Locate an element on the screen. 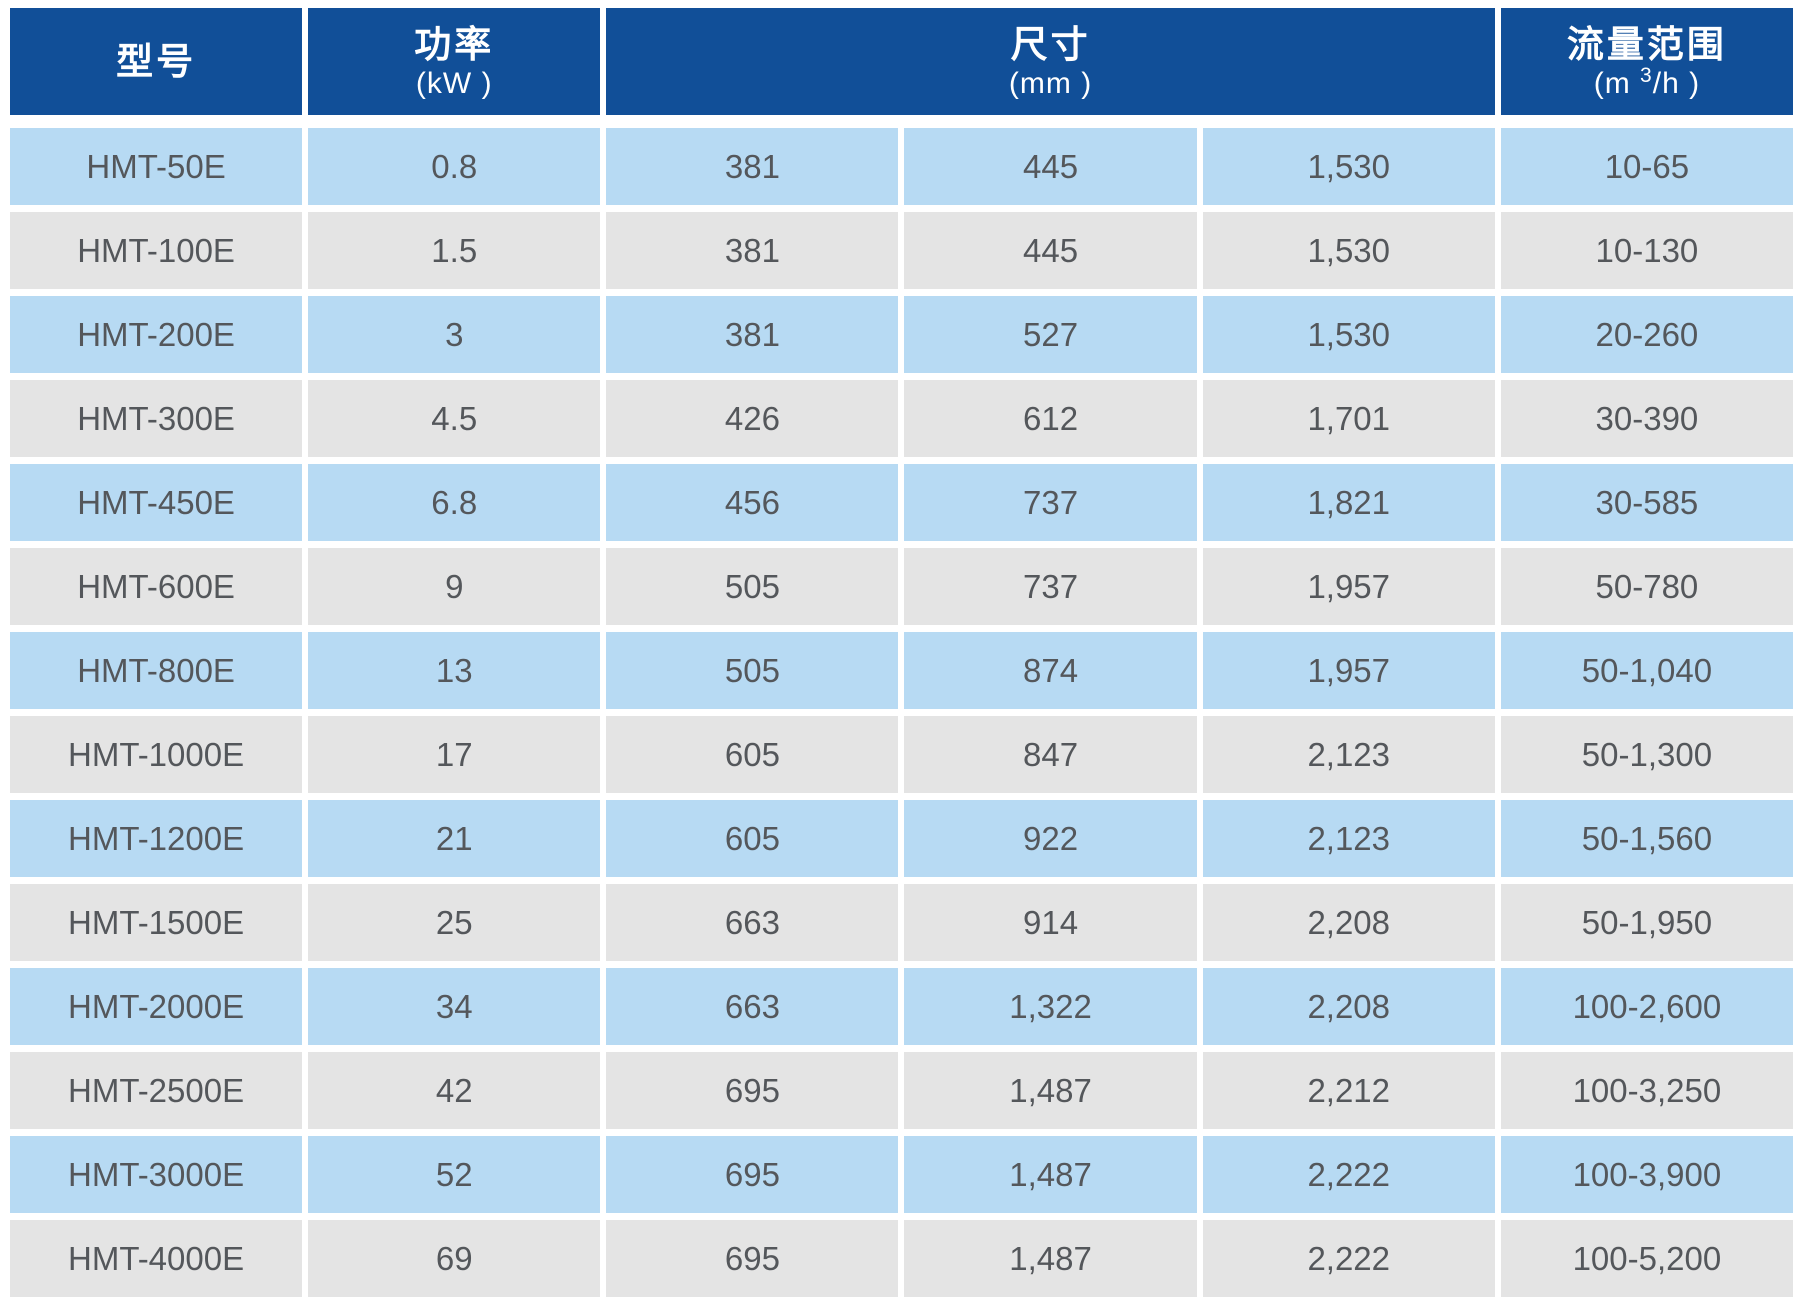 This screenshot has width=1801, height=1309. model-cell: HMT-300E is located at coordinates (156, 418).